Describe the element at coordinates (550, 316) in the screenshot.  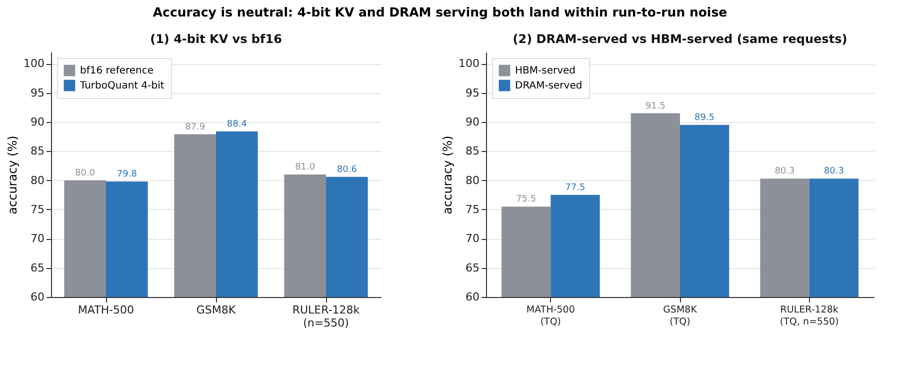
I see `x-tick-label: MATH-500 (TQ)` at that location.